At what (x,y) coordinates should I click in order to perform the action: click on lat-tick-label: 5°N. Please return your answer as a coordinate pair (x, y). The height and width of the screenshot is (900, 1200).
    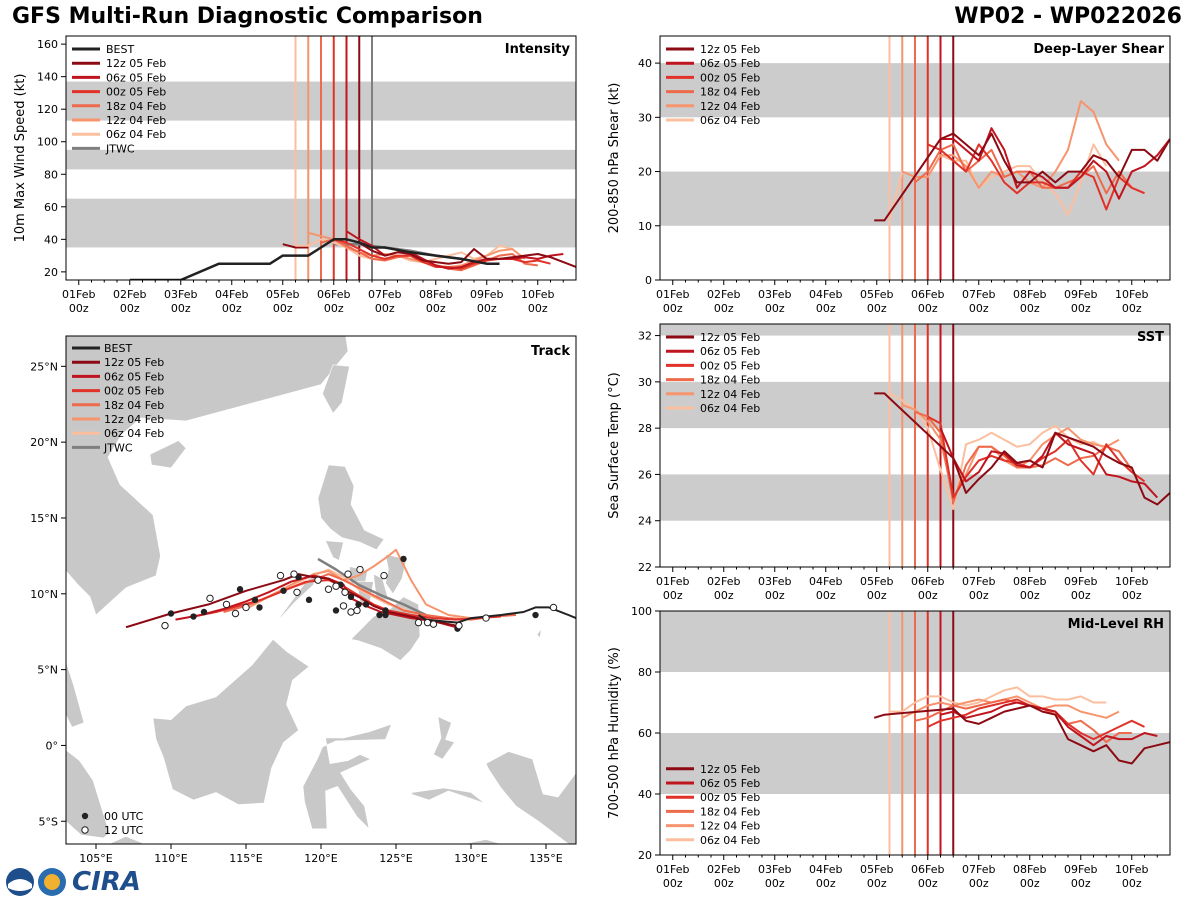
    Looking at the image, I should click on (47, 670).